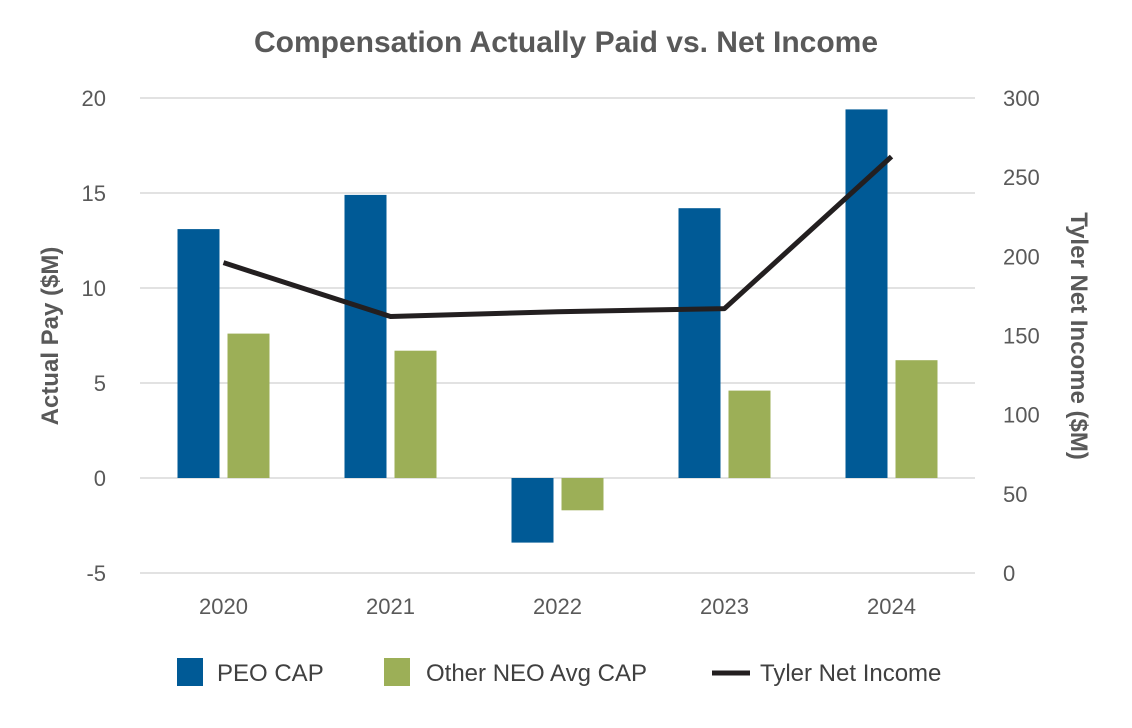  I want to click on y2-axis-ticks: 0 50 100 150 200 250 300, so click(1021, 336).